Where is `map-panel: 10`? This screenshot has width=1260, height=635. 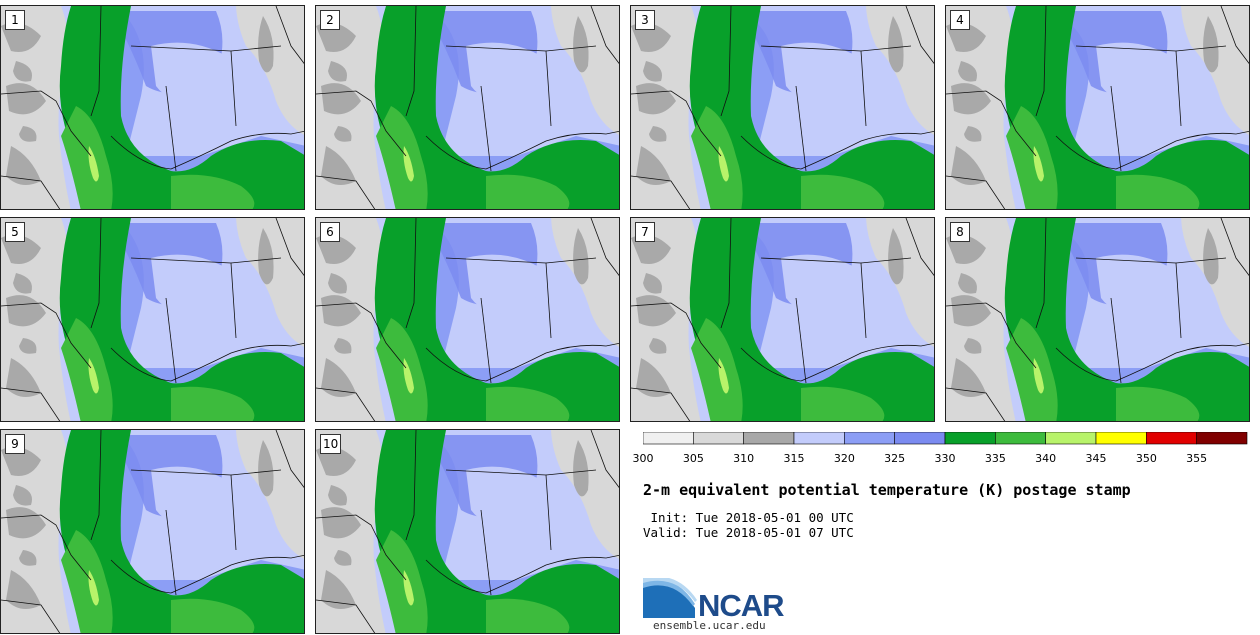 map-panel: 10 is located at coordinates (467, 531).